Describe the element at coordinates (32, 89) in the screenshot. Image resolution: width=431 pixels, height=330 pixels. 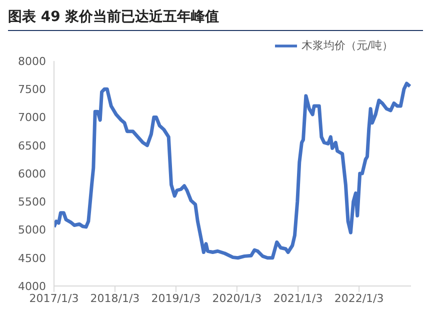
I see `y-tick-label: 7500` at that location.